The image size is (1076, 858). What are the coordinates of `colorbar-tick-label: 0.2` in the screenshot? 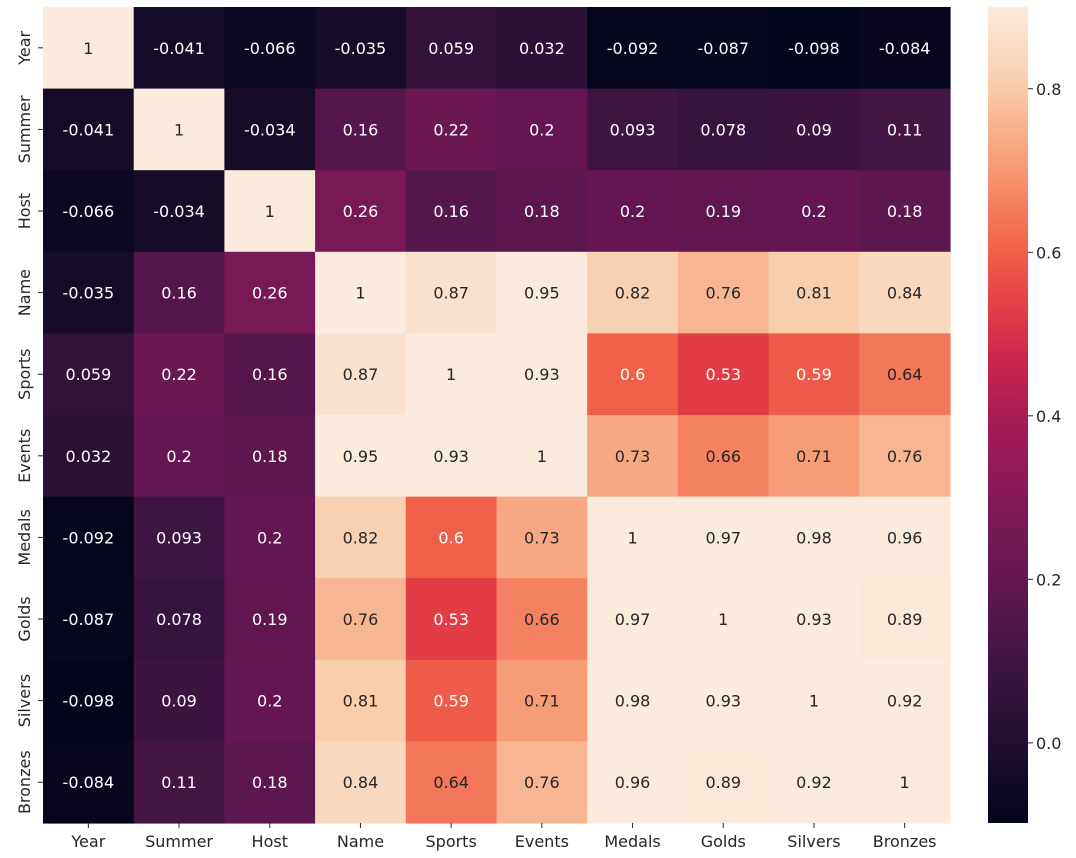 It's located at (1048, 579).